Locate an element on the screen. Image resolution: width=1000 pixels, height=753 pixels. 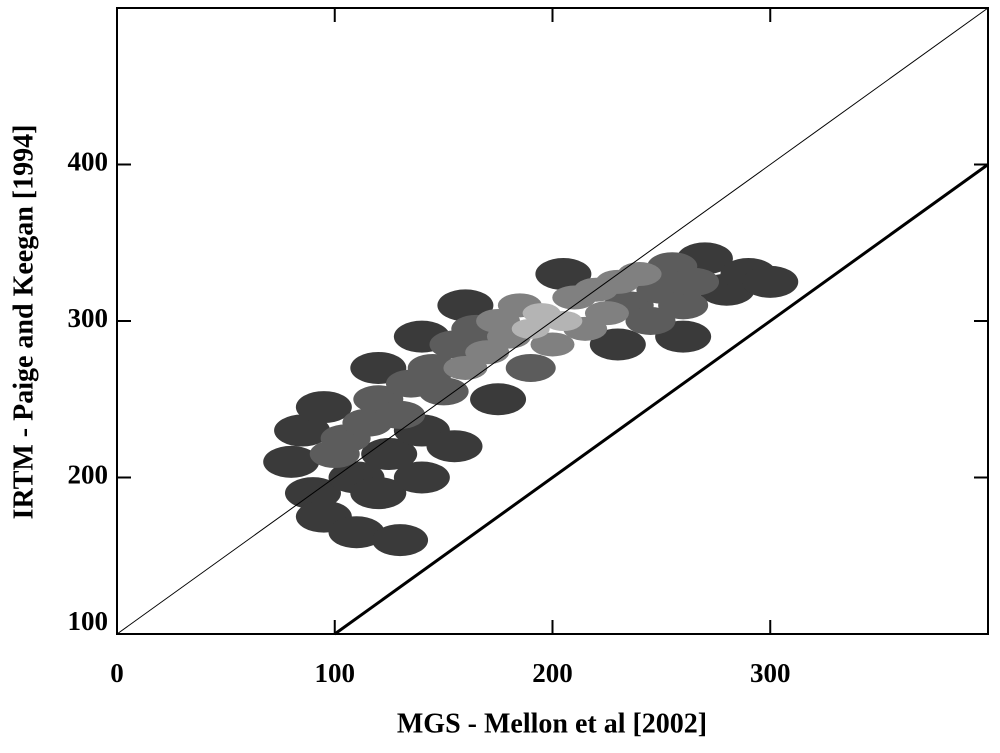
x-tick-label: 300 is located at coordinates (770, 673).